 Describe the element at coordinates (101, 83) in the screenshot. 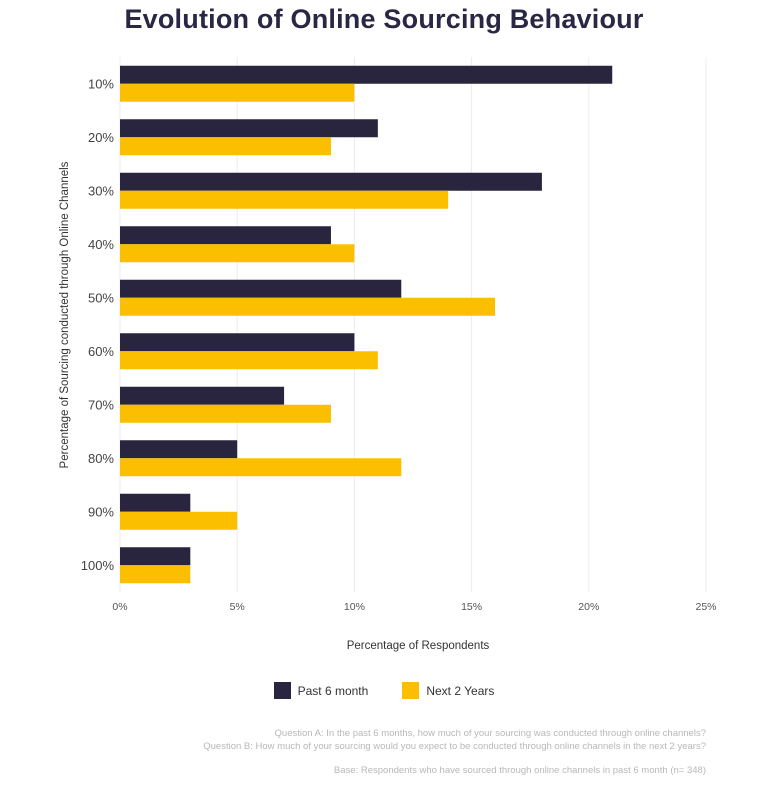

I see `category-label: 10%` at that location.